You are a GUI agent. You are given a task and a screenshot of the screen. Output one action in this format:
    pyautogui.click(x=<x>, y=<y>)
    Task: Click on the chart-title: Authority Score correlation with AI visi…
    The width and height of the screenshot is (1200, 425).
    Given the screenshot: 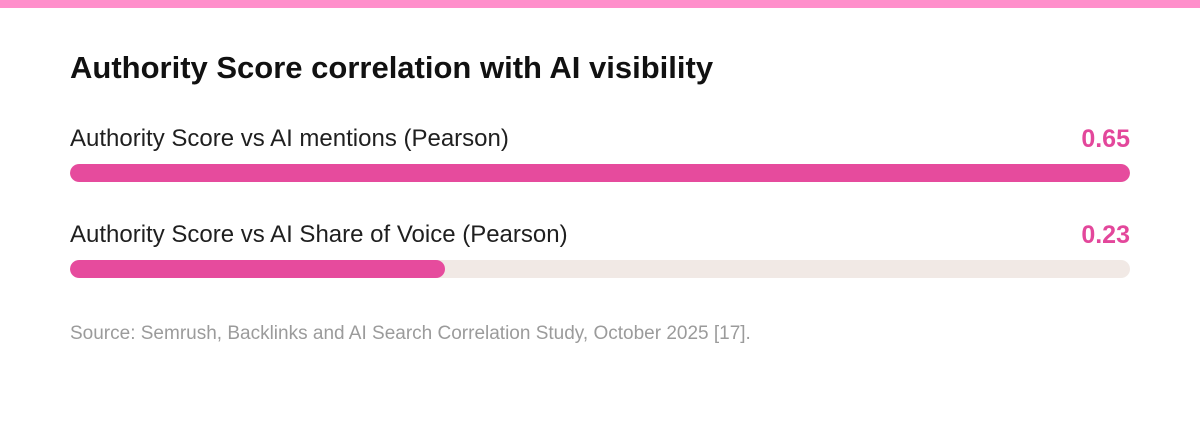 What is the action you would take?
    pyautogui.click(x=392, y=67)
    